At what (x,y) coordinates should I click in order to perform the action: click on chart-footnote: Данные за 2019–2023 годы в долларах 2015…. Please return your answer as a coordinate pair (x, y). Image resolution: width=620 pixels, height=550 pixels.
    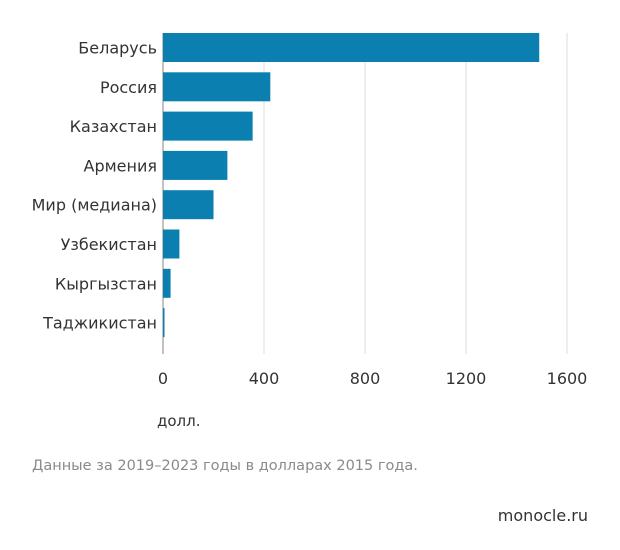
    Looking at the image, I should click on (225, 466).